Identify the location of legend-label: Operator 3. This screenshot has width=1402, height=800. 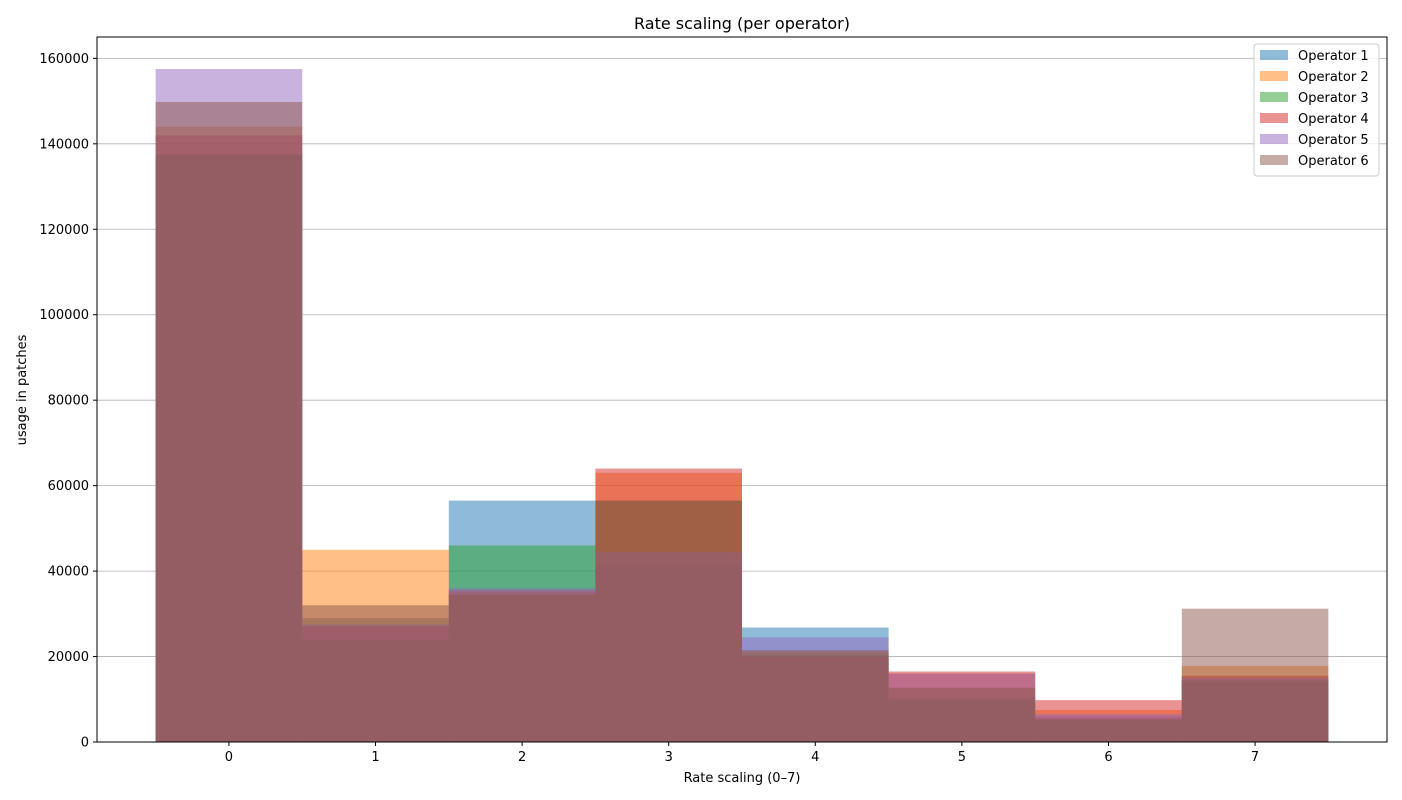
(1333, 98).